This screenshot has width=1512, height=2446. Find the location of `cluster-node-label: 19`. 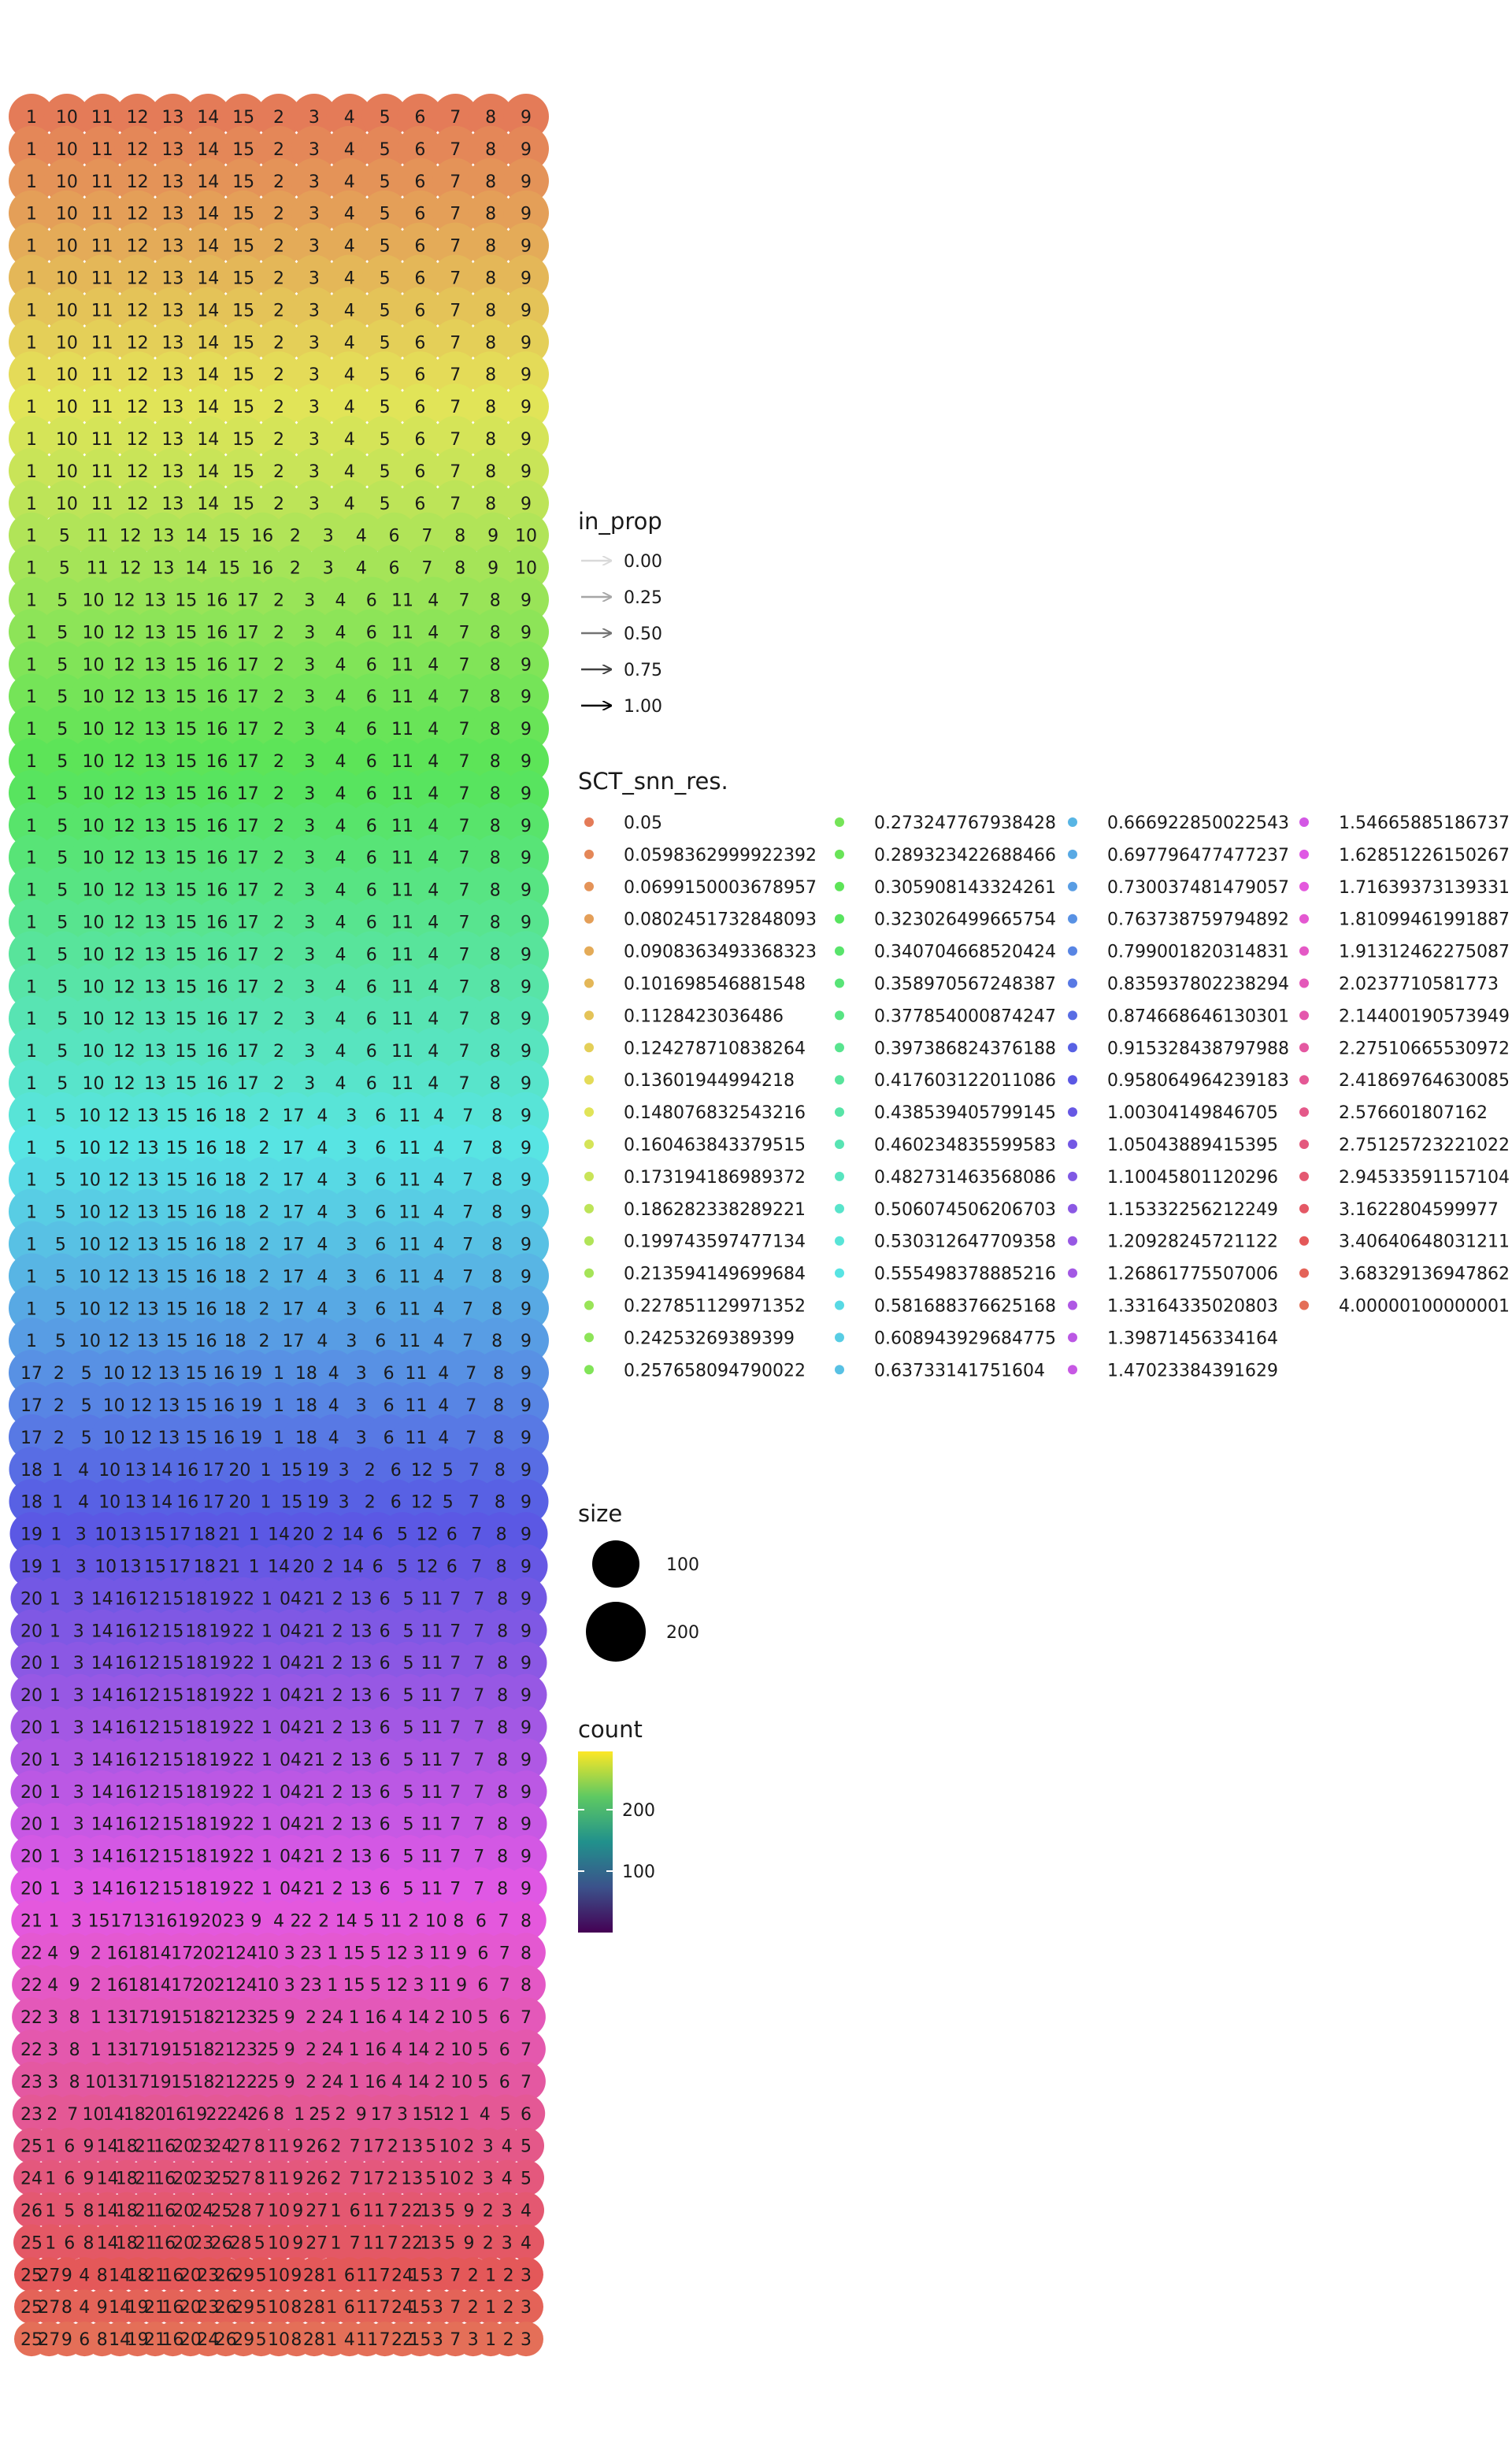

cluster-node-label: 19 is located at coordinates (161, 2050).